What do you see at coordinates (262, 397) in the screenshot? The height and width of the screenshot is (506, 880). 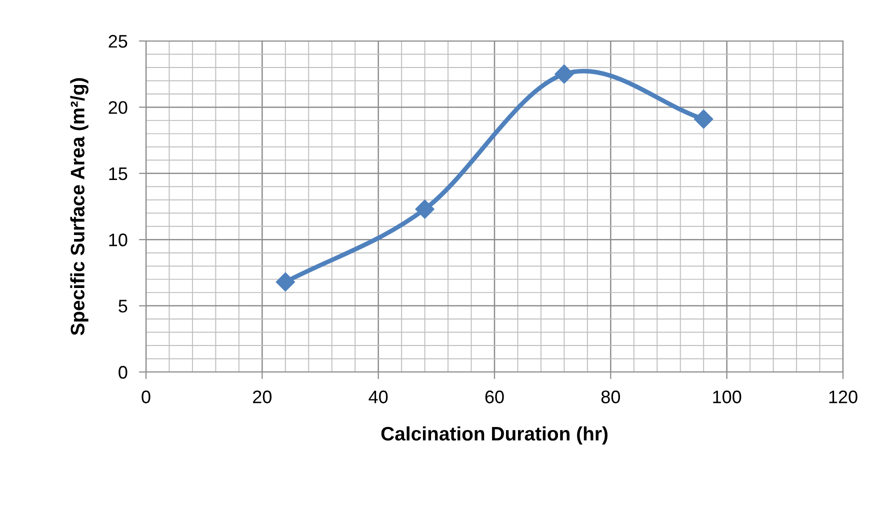 I see `x-tick-label: 20` at bounding box center [262, 397].